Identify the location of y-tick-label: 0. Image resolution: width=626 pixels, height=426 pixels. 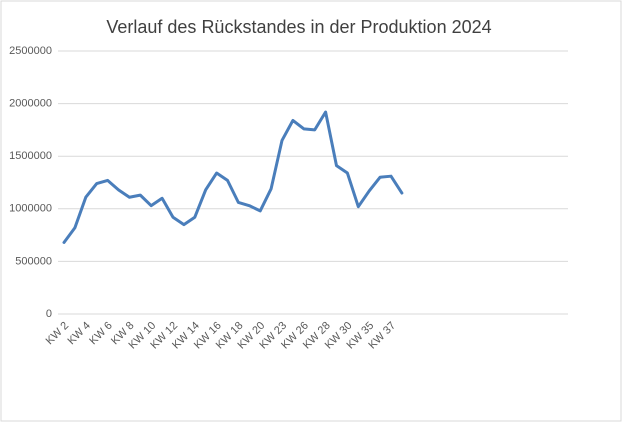
(49, 314).